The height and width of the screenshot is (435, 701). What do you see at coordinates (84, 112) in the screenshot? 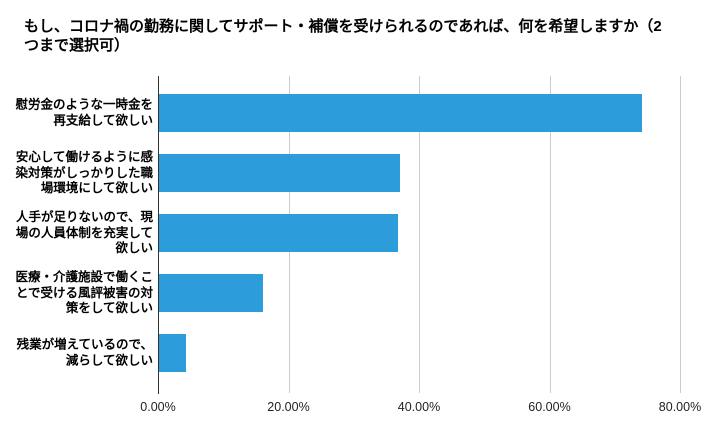
I see `category-label: 慰労金のような一時金を再支給して欲しい` at bounding box center [84, 112].